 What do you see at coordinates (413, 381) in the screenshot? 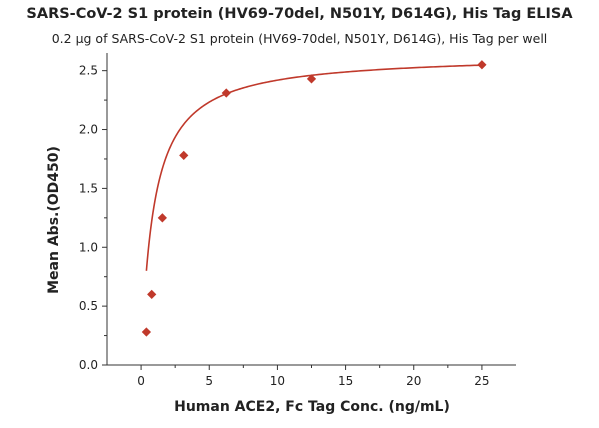
I see `x-tick-label: 20` at bounding box center [413, 381].